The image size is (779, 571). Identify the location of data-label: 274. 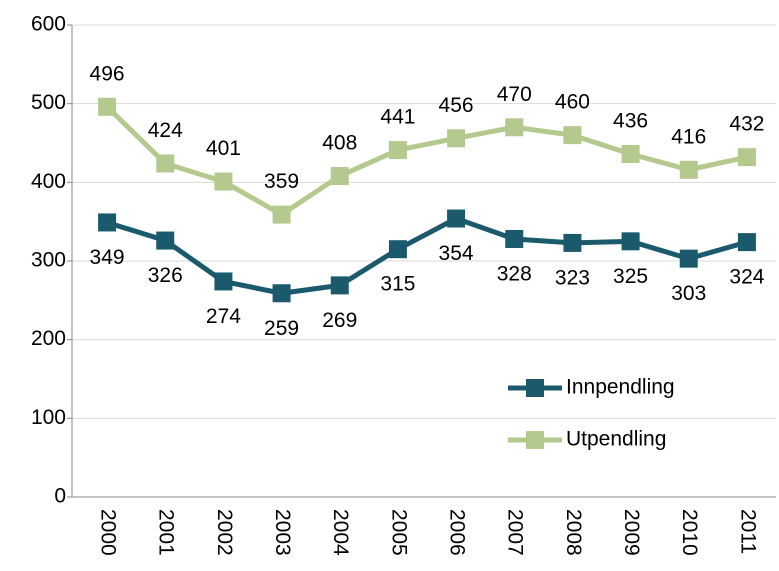
(223, 316).